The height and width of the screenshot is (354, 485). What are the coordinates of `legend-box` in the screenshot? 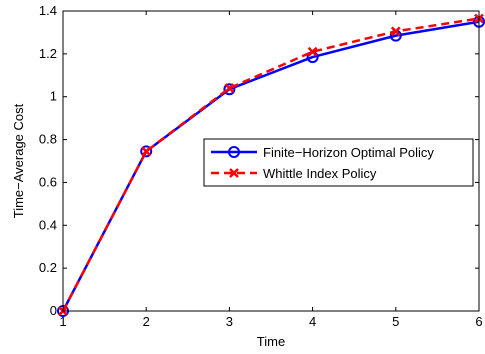 It's located at (338, 162).